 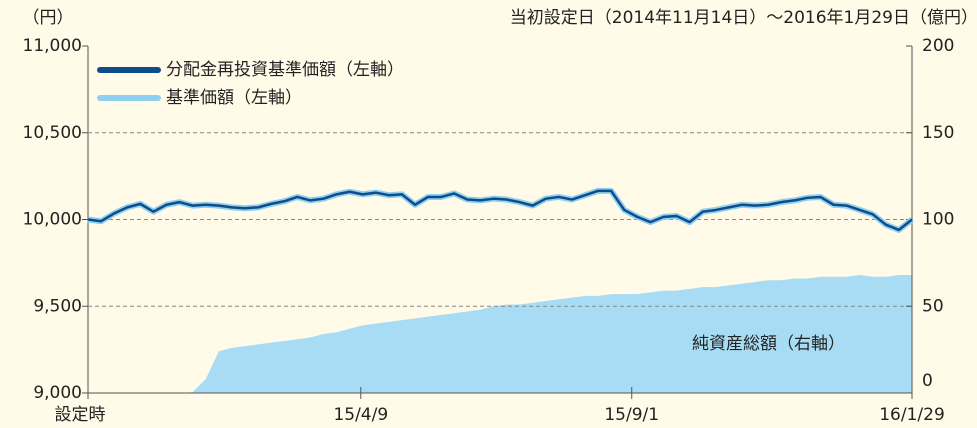 I want to click on y2-tick-label: 200, so click(x=938, y=46).